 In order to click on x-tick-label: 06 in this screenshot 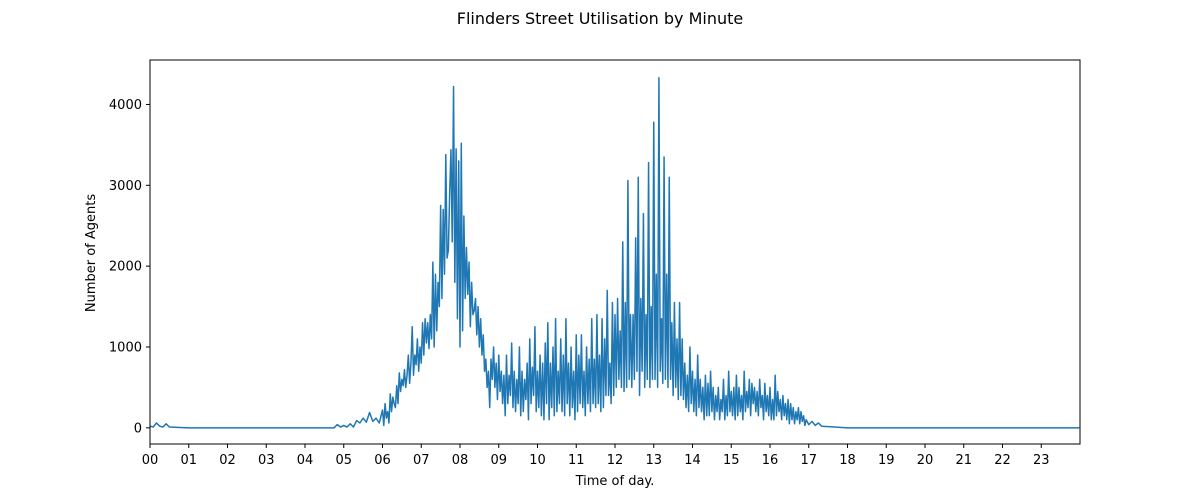, I will do `click(382, 460)`.